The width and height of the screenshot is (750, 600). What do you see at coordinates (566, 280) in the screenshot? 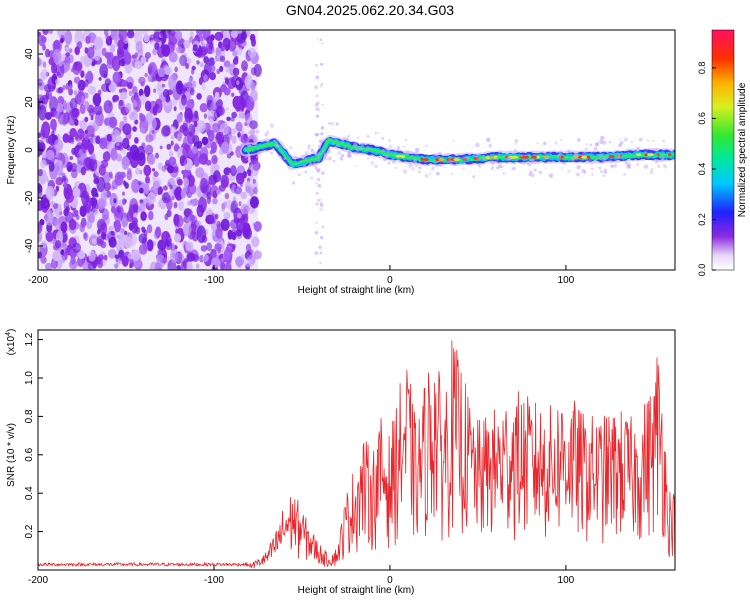
I see `spectrogram-xtick-label: 100` at bounding box center [566, 280].